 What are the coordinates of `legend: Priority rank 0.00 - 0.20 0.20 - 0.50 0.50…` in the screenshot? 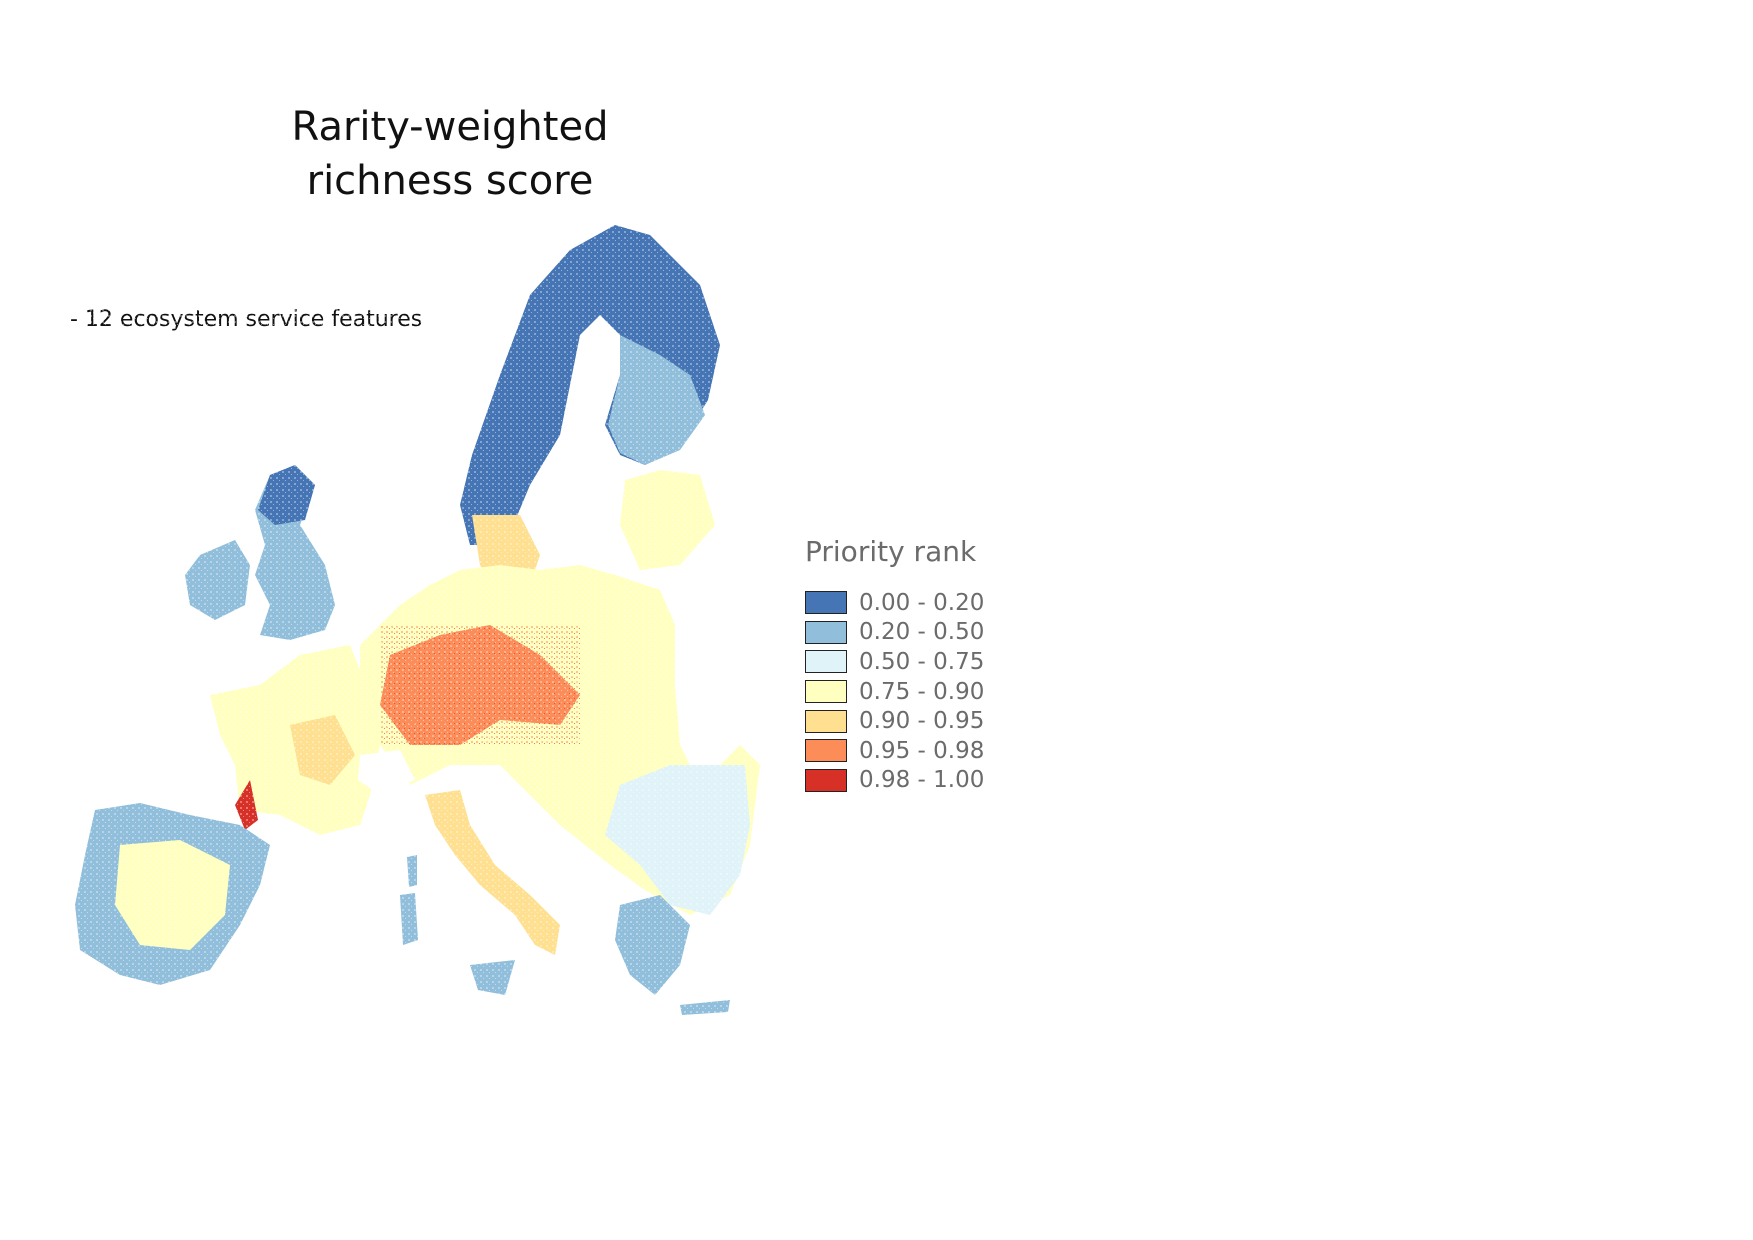 It's located at (894, 665).